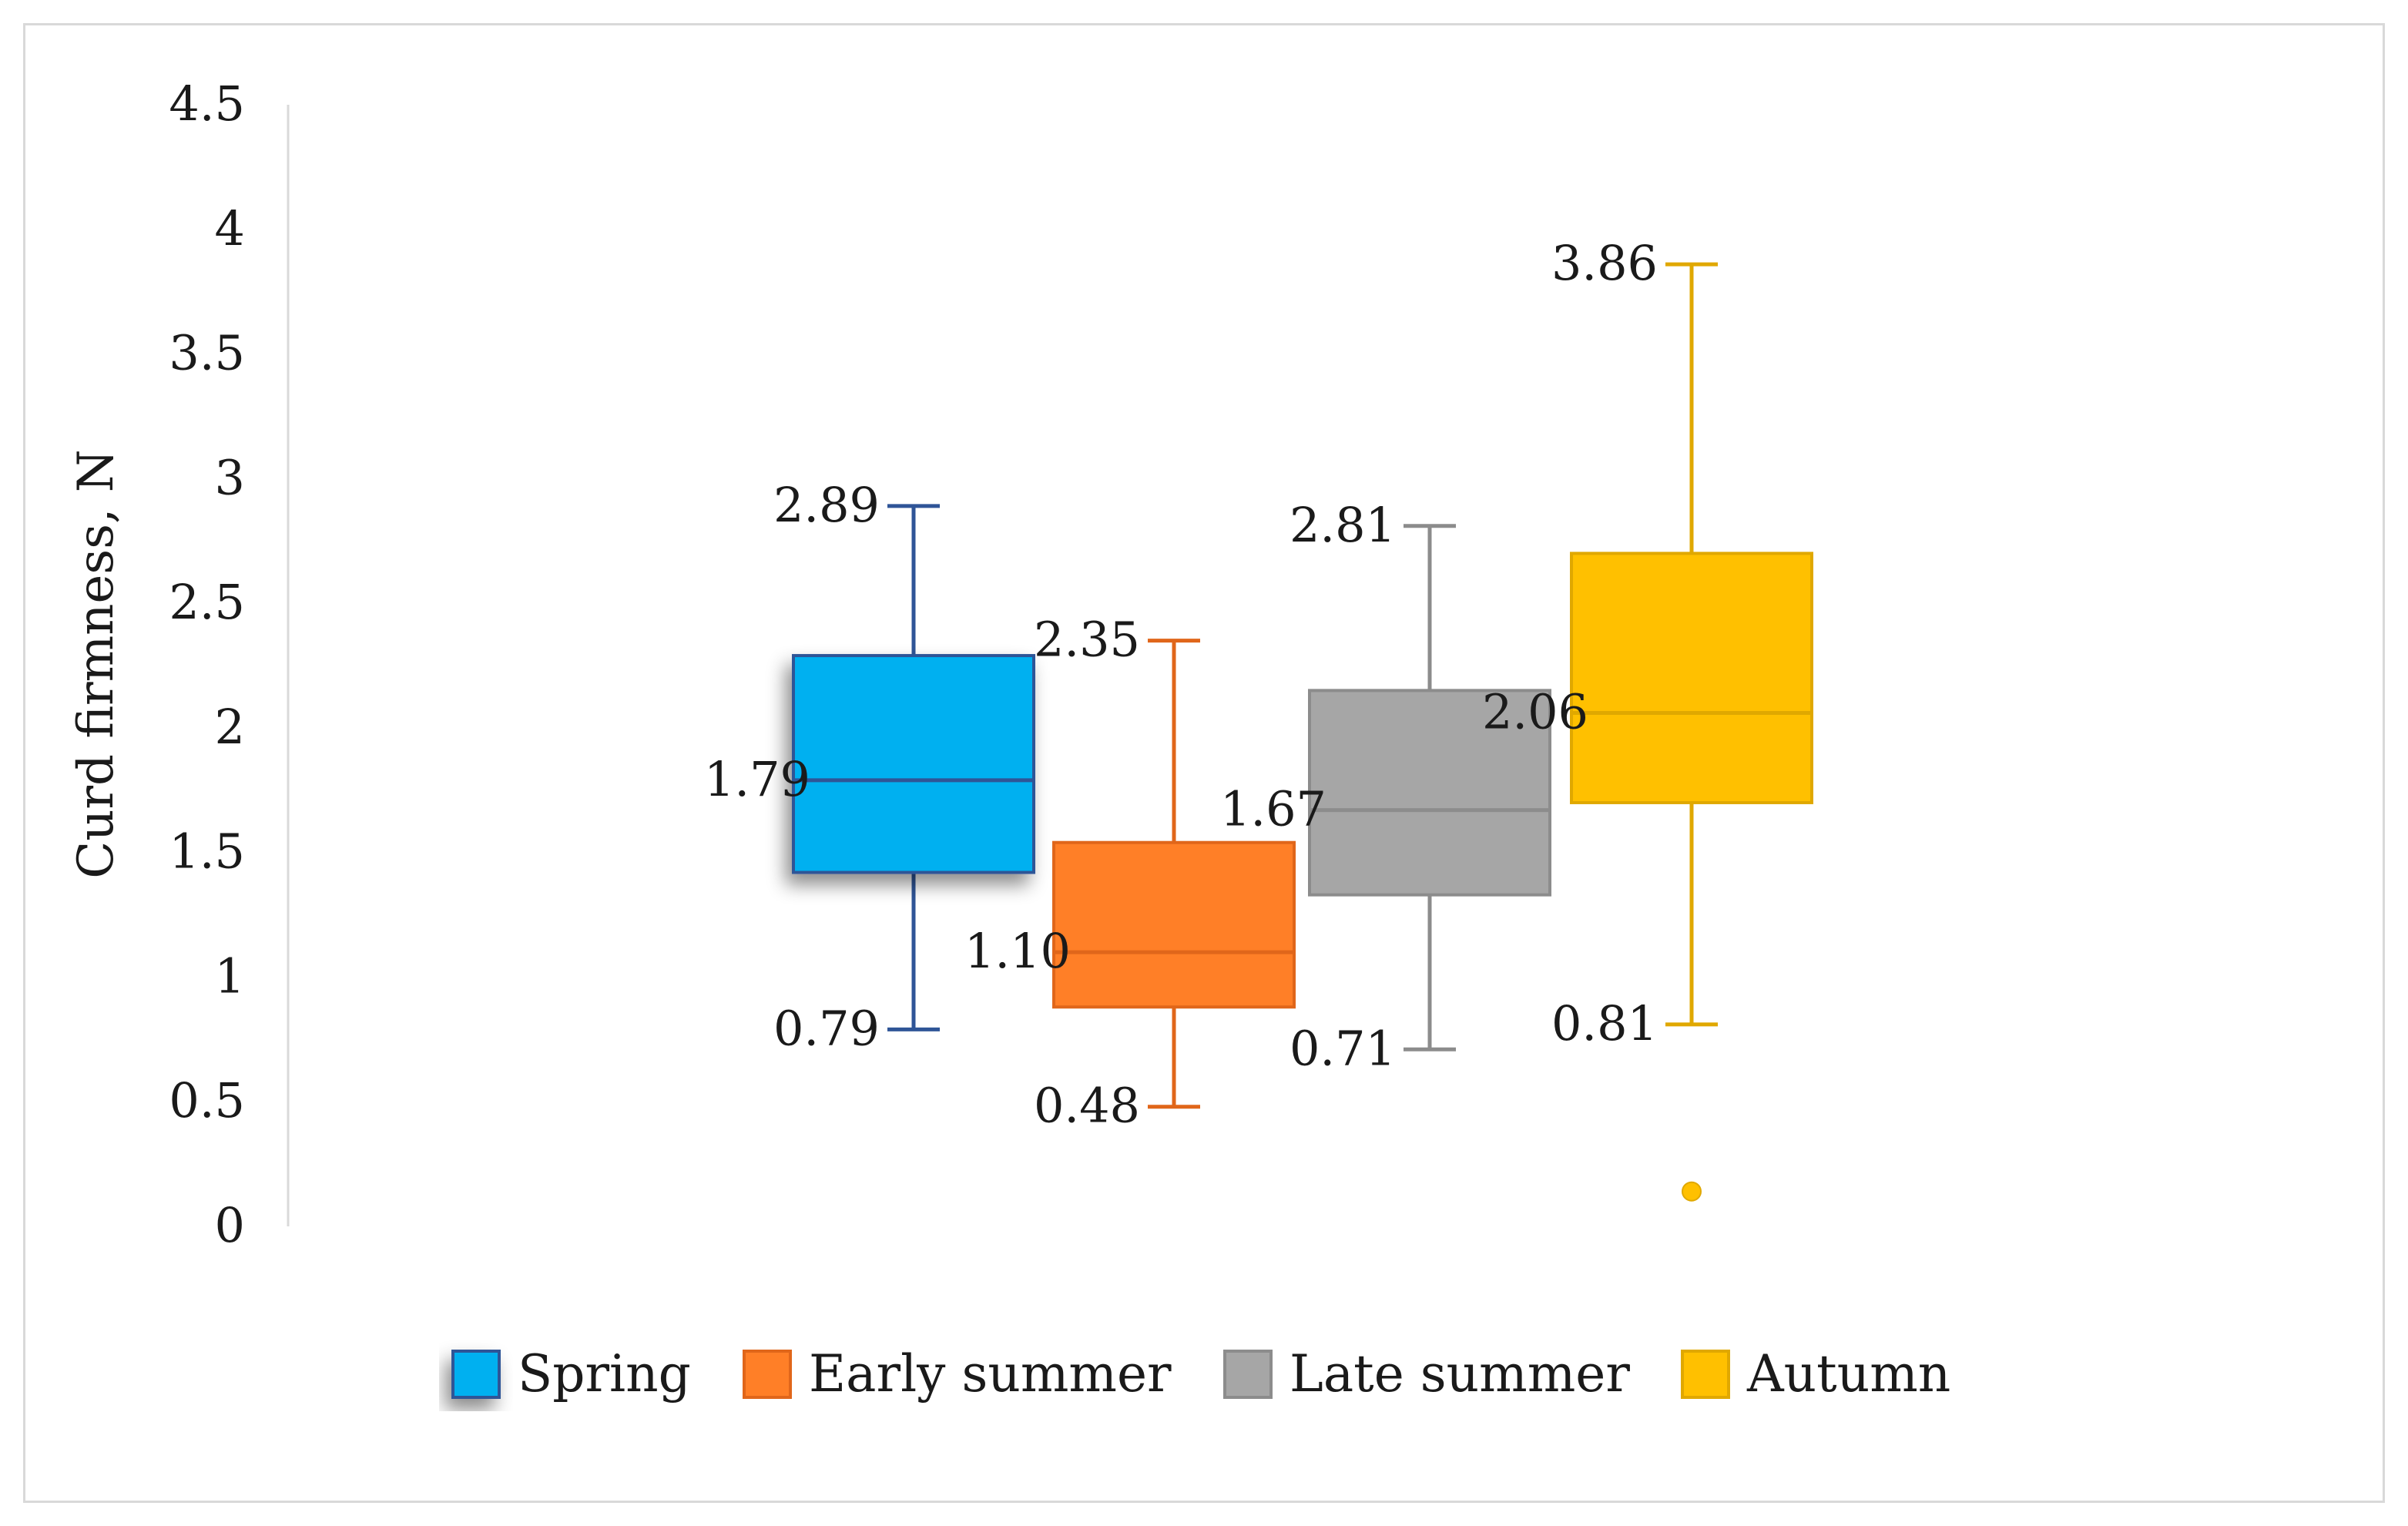 This screenshot has height=1526, width=2408. What do you see at coordinates (1343, 1048) in the screenshot?
I see `min-label: 0.71` at bounding box center [1343, 1048].